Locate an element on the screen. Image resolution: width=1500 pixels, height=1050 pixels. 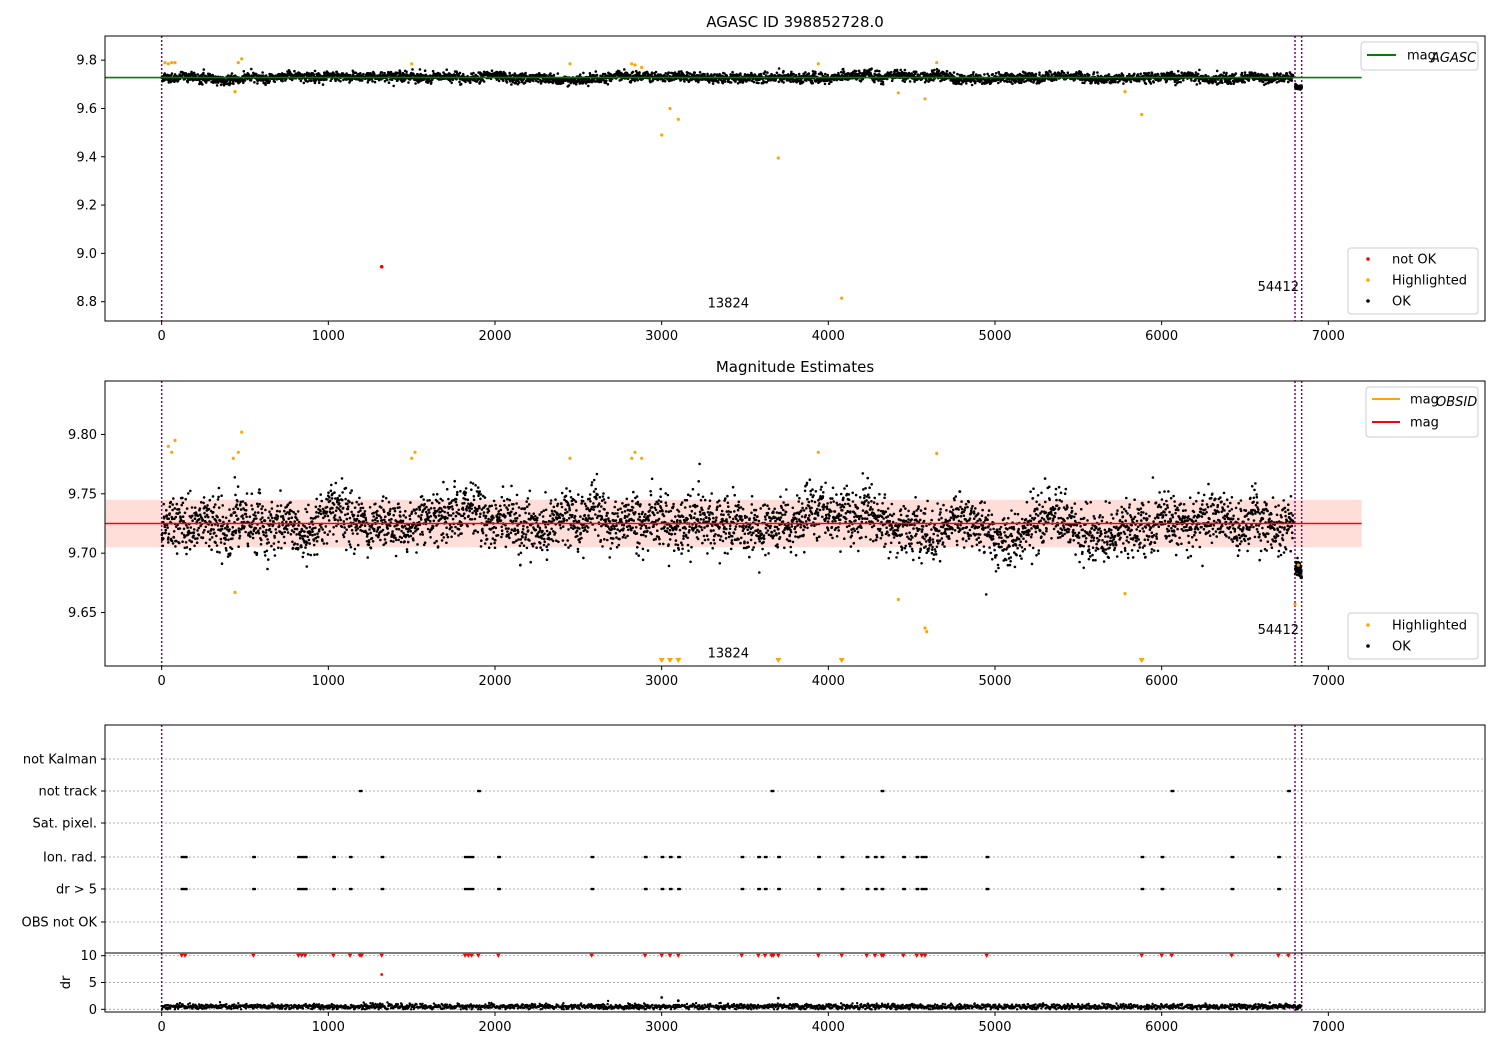
x-tick-label: 6000 is located at coordinates (1161, 336).